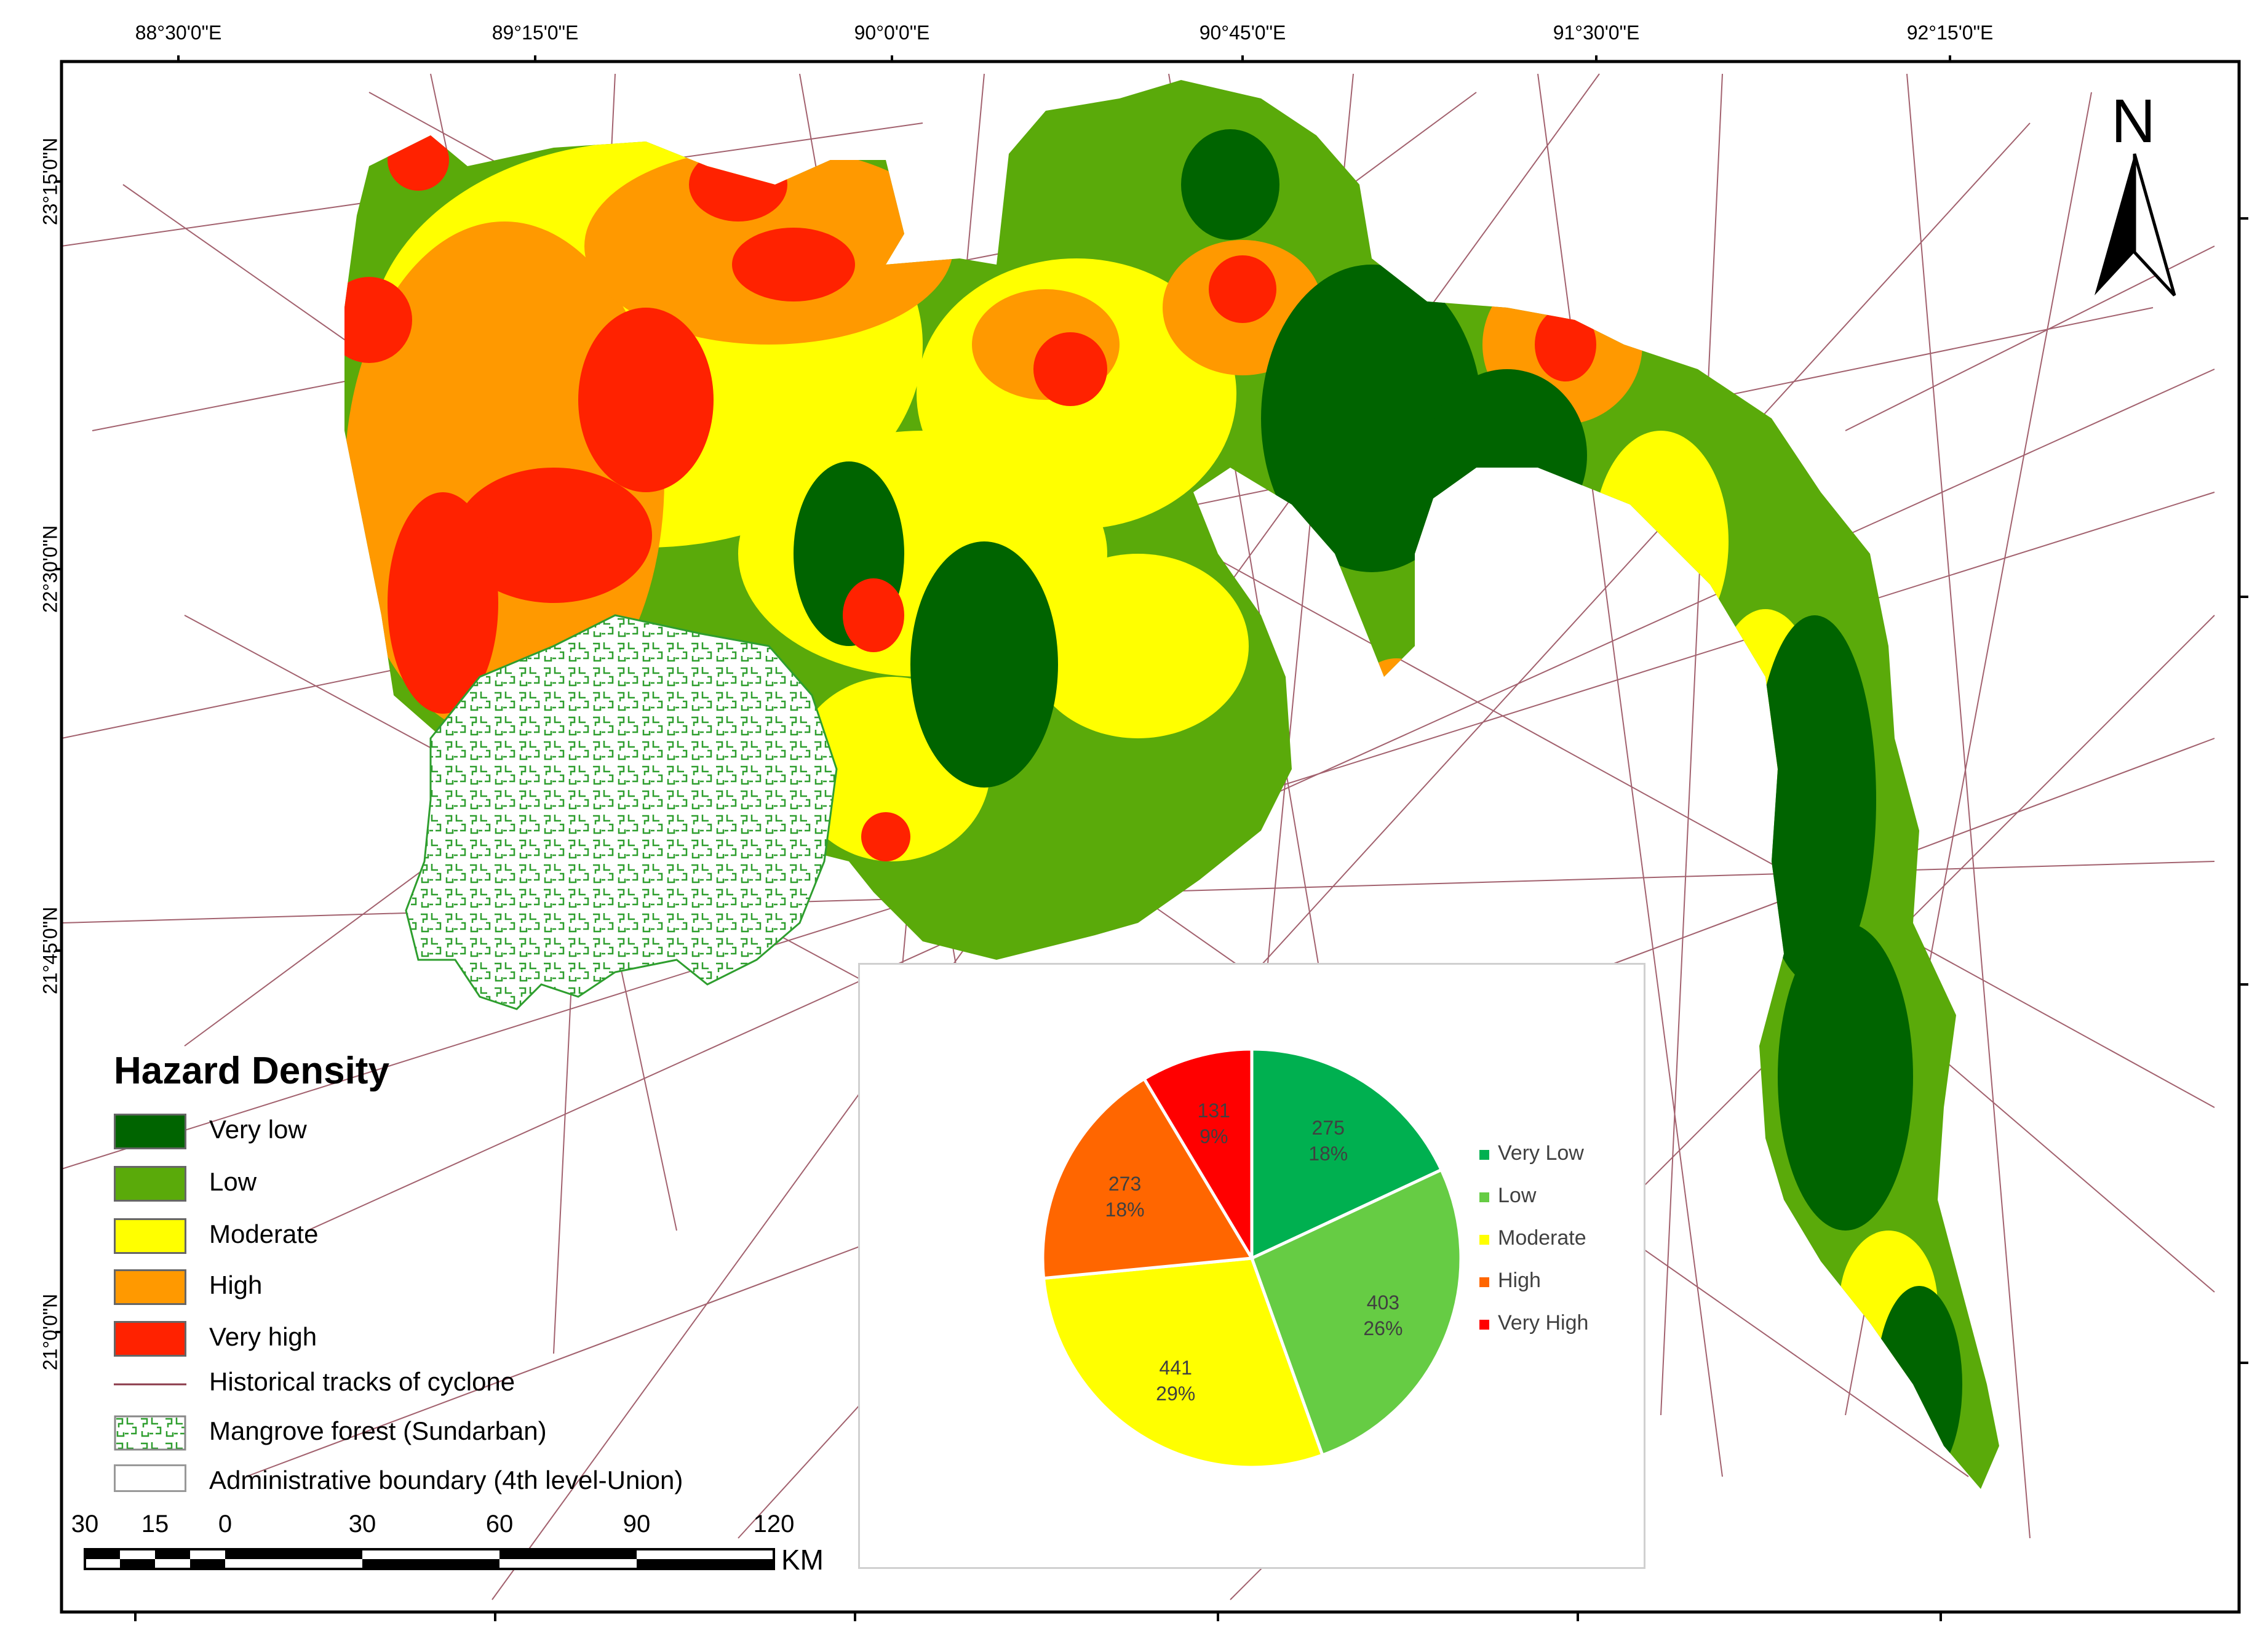 This screenshot has height=1636, width=2268. I want to click on lon-label-2: 89°15'0"E, so click(535, 33).